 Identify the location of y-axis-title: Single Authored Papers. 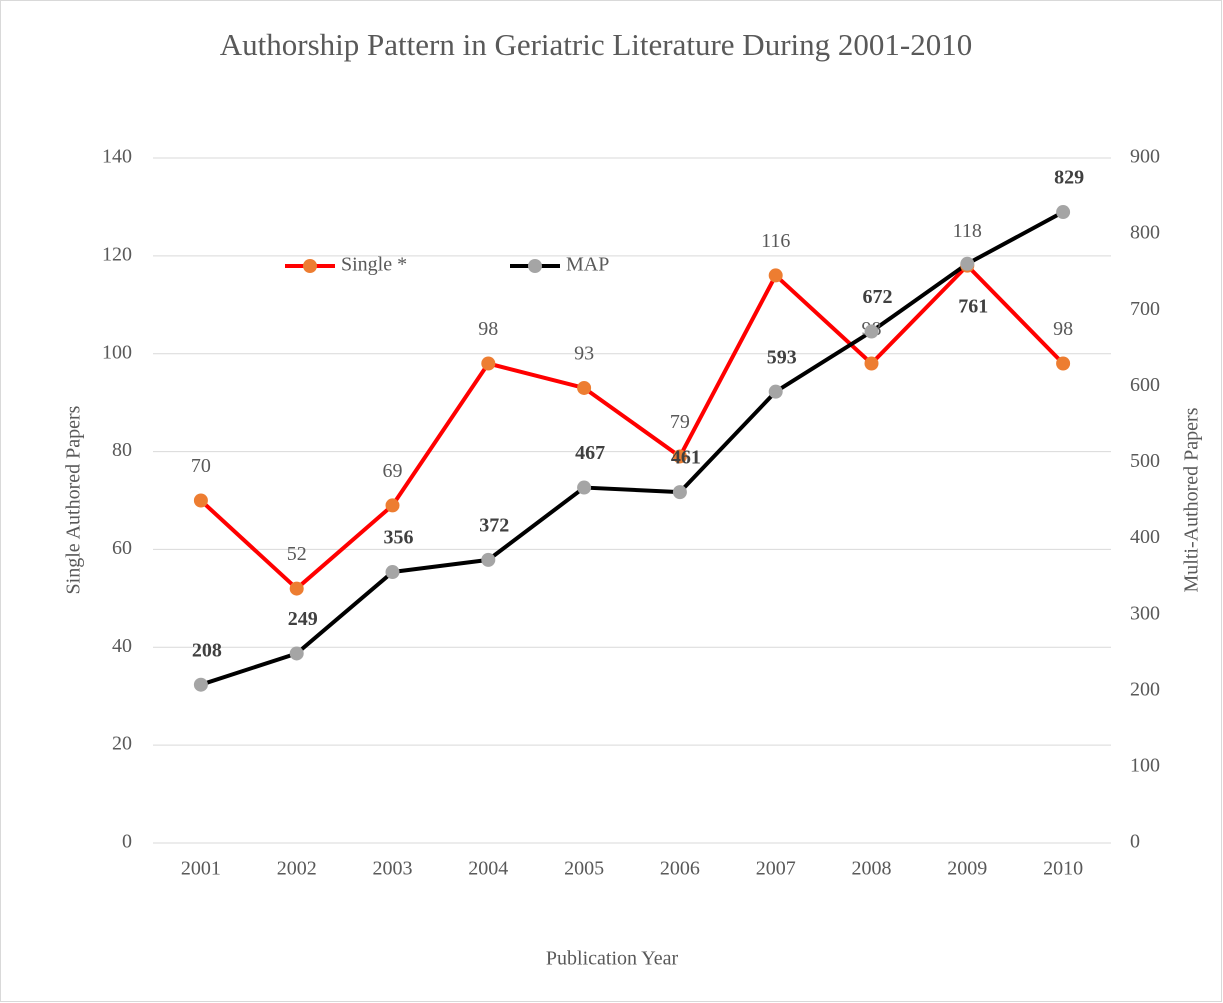
(74, 499).